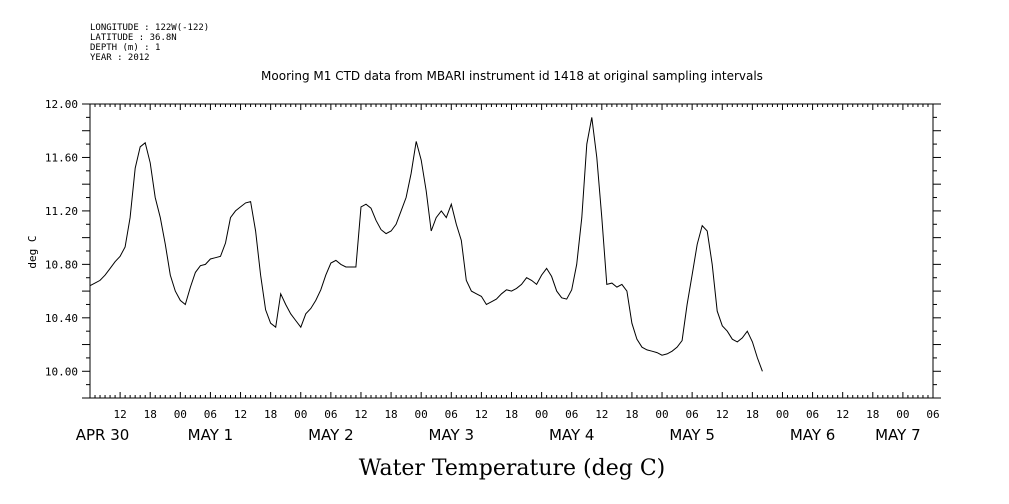 The width and height of the screenshot is (1009, 504). What do you see at coordinates (692, 435) in the screenshot?
I see `x-day-label: MAY 5` at bounding box center [692, 435].